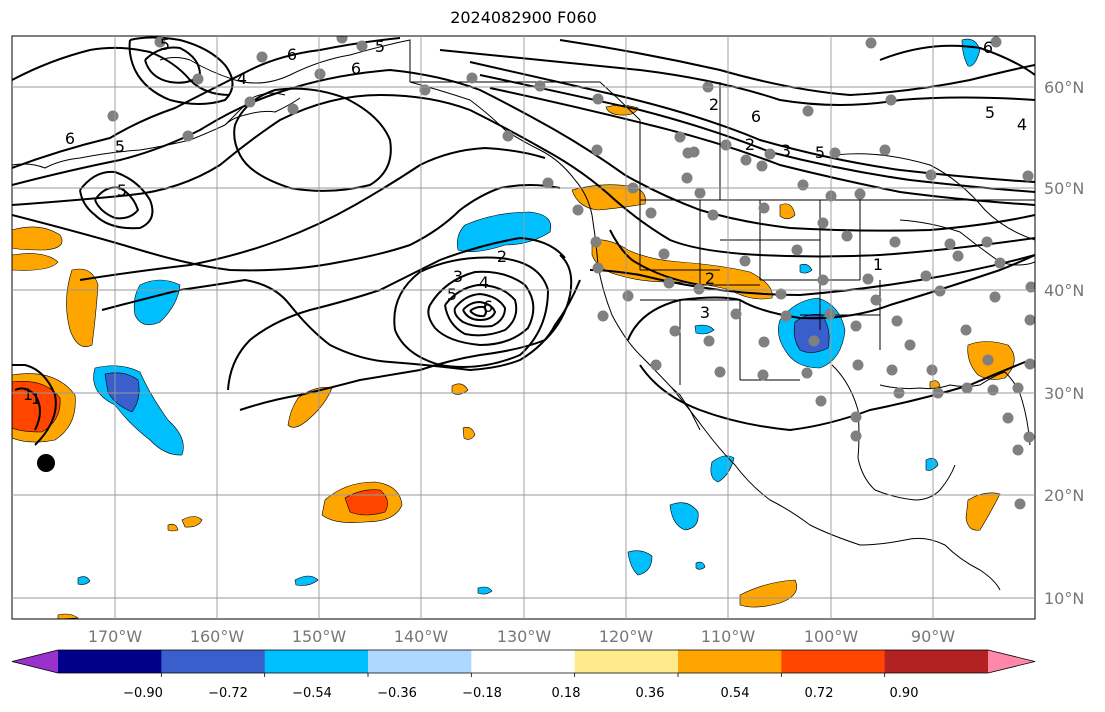 This screenshot has height=712, width=1105. What do you see at coordinates (143, 693) in the screenshot?
I see `colorbar-tick-label: −0.90` at bounding box center [143, 693].